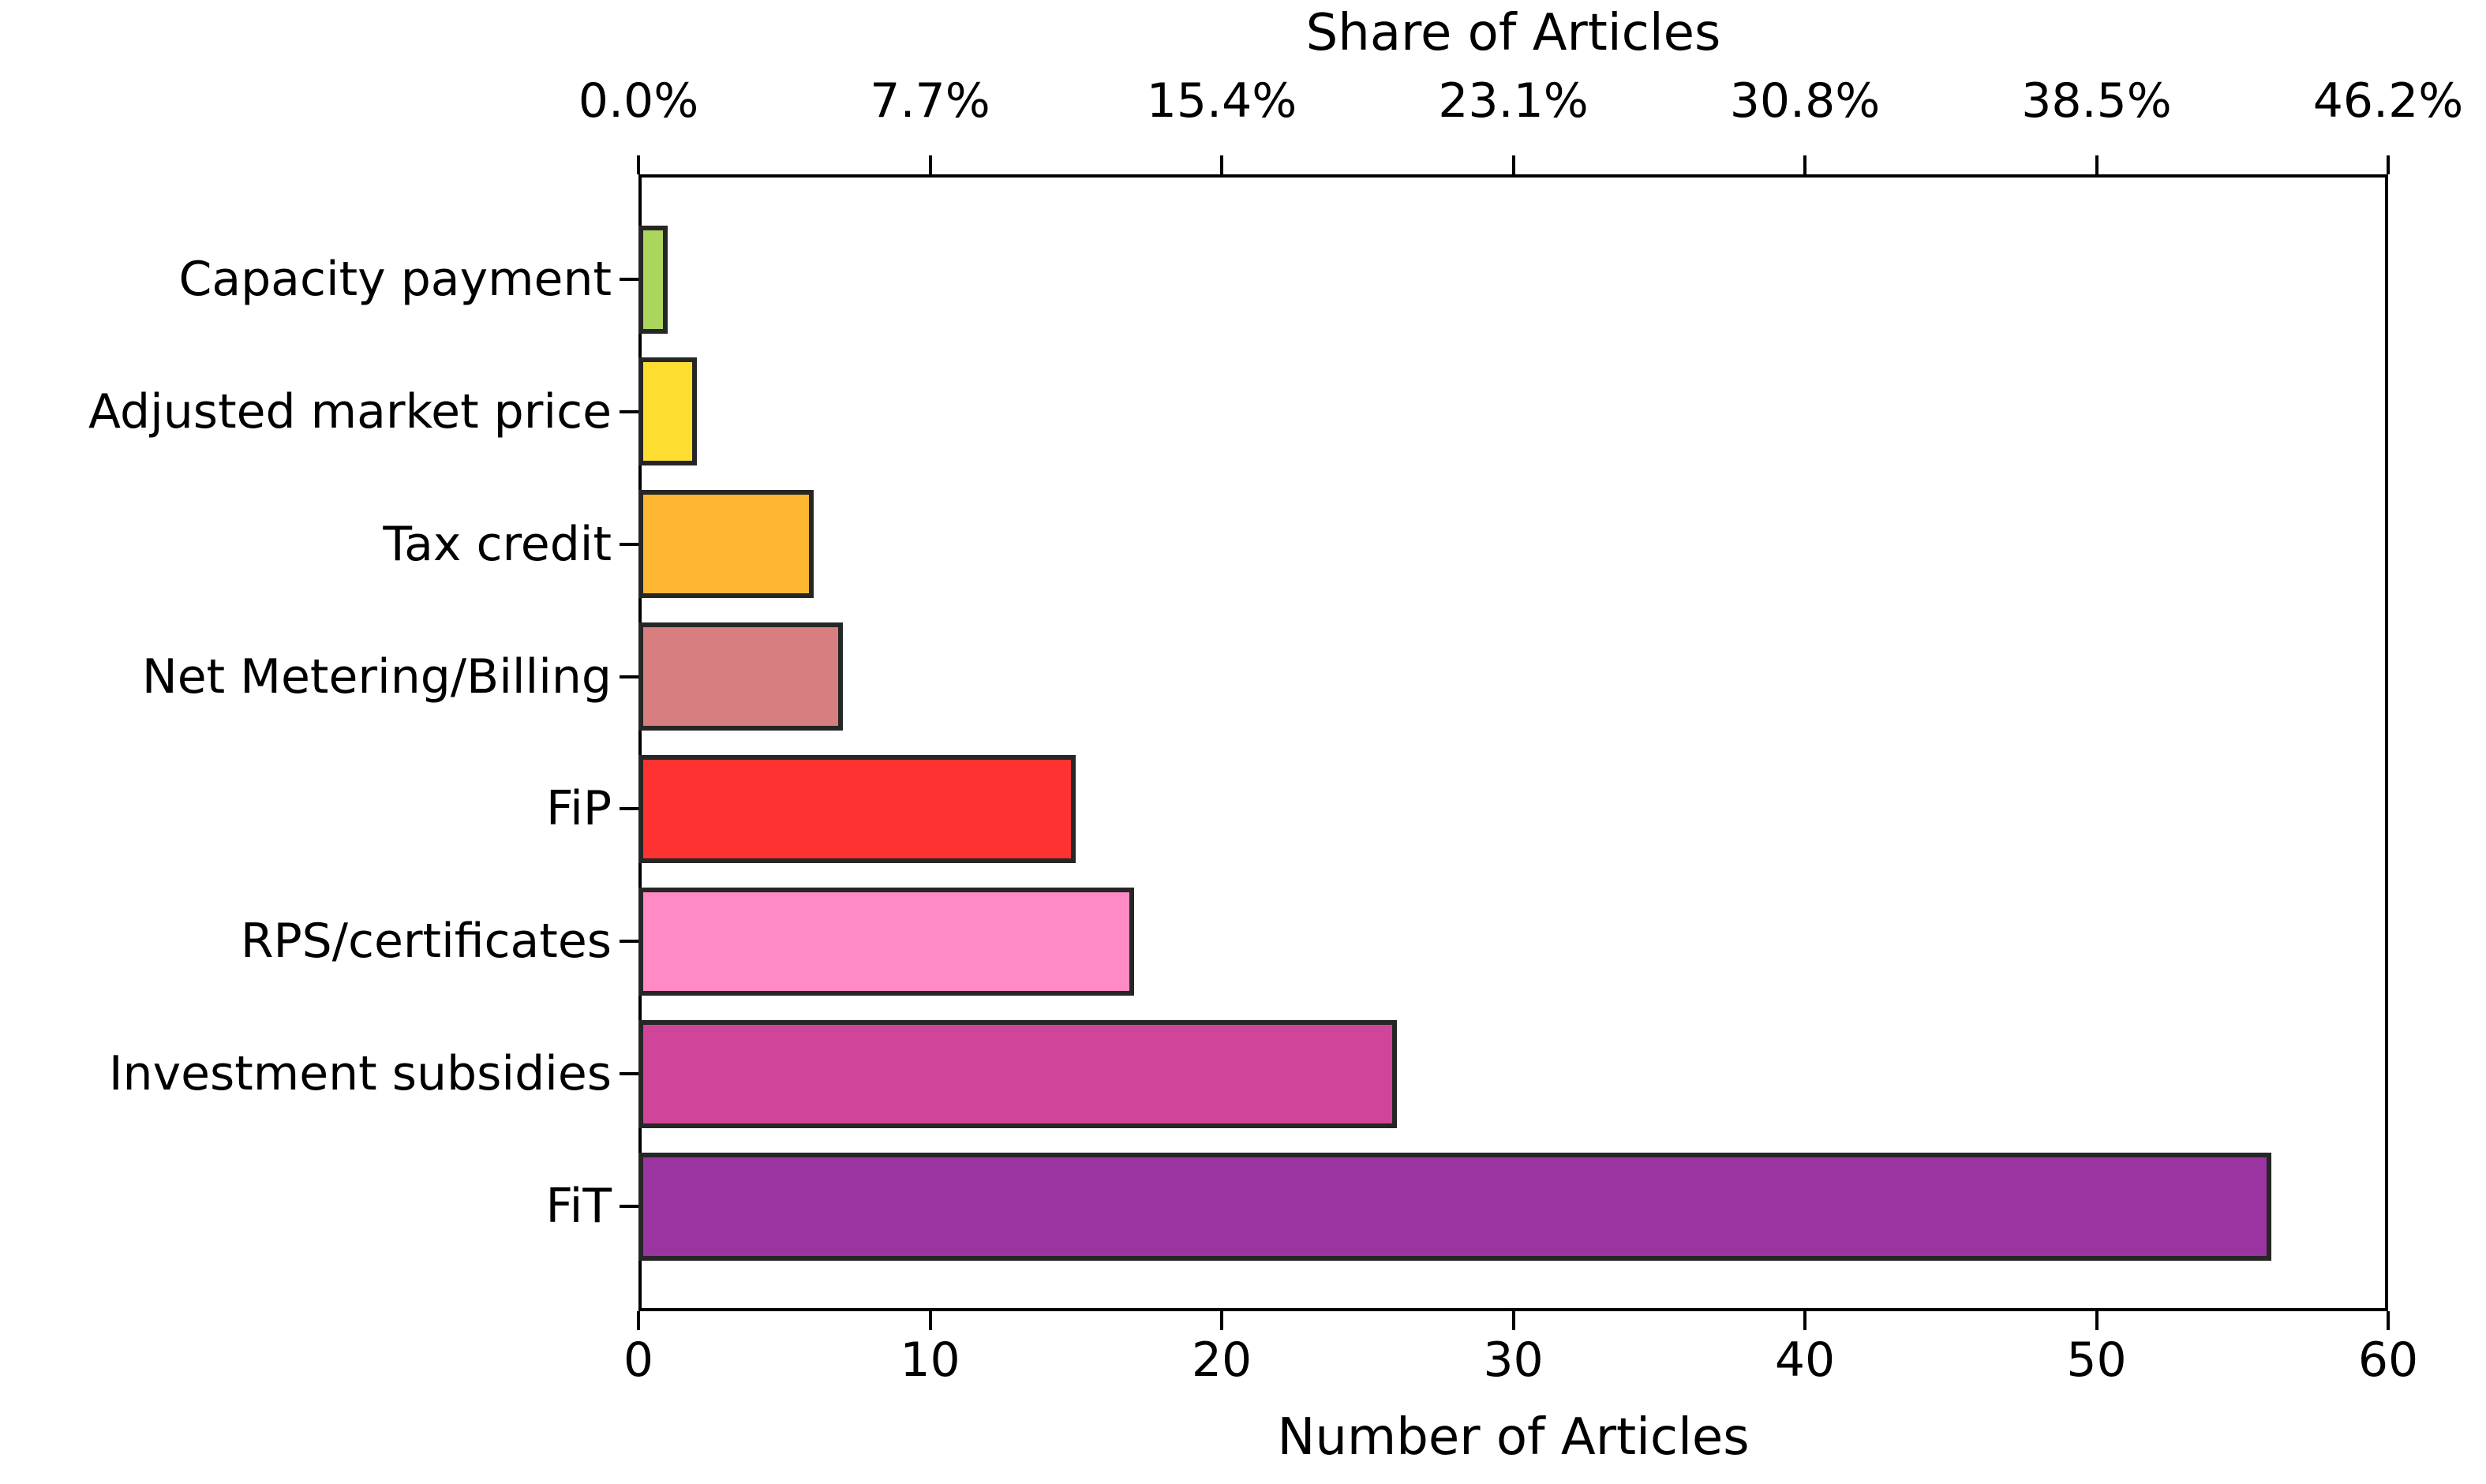  I want to click on bar-tax-credit, so click(726, 544).